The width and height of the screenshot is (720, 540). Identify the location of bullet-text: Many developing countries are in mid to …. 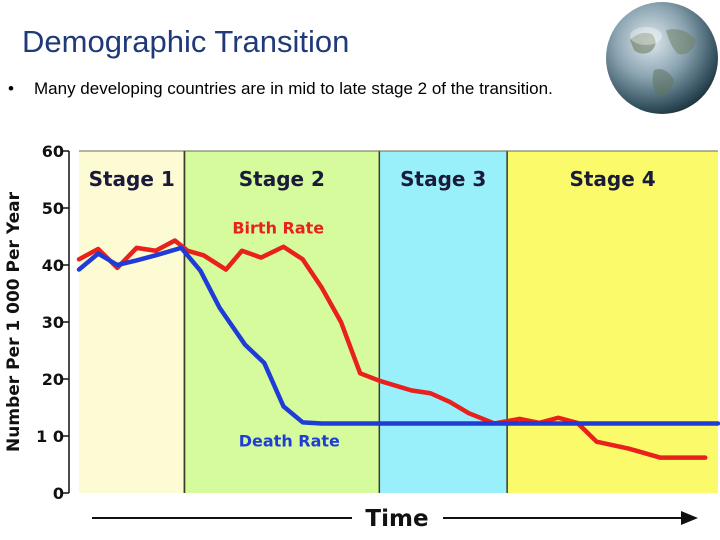
(293, 88).